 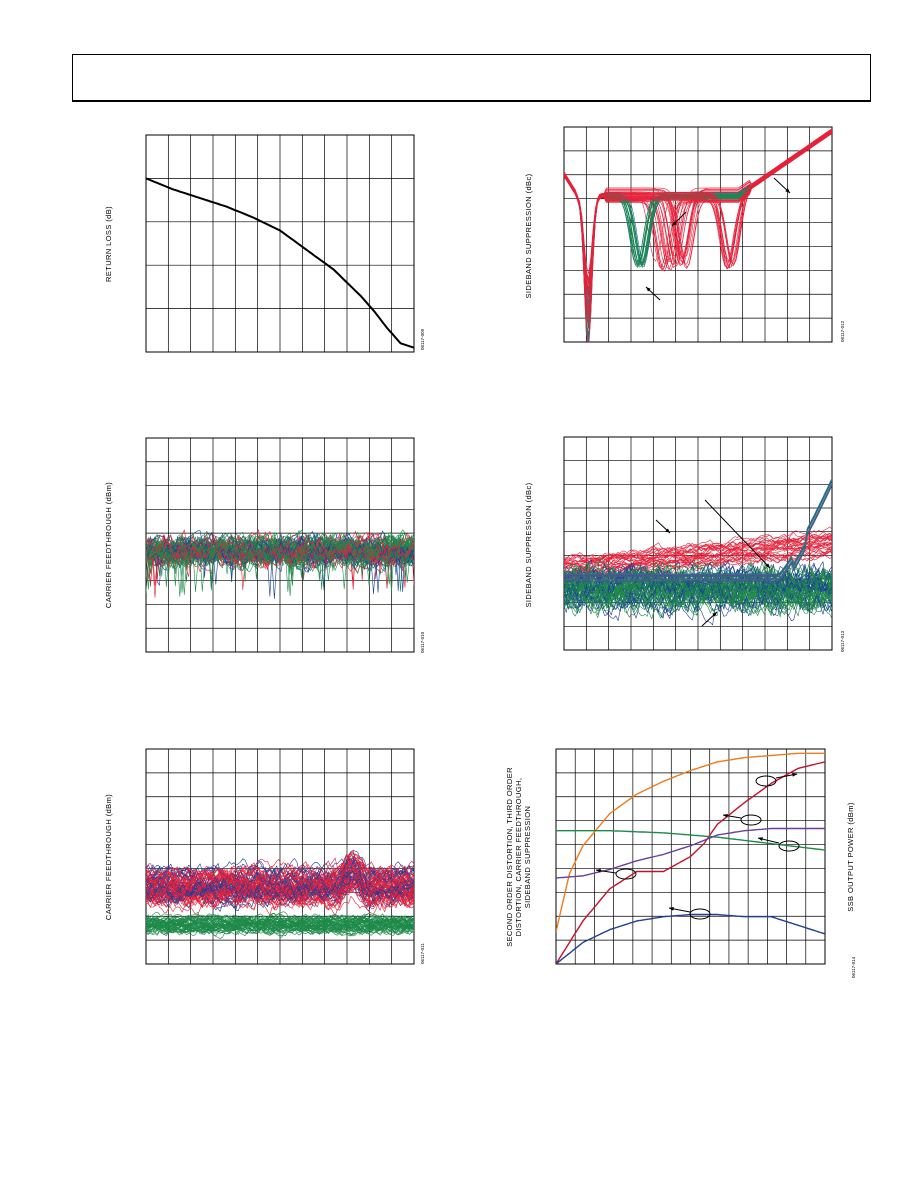 I want to click on page-header-box, so click(x=471, y=78).